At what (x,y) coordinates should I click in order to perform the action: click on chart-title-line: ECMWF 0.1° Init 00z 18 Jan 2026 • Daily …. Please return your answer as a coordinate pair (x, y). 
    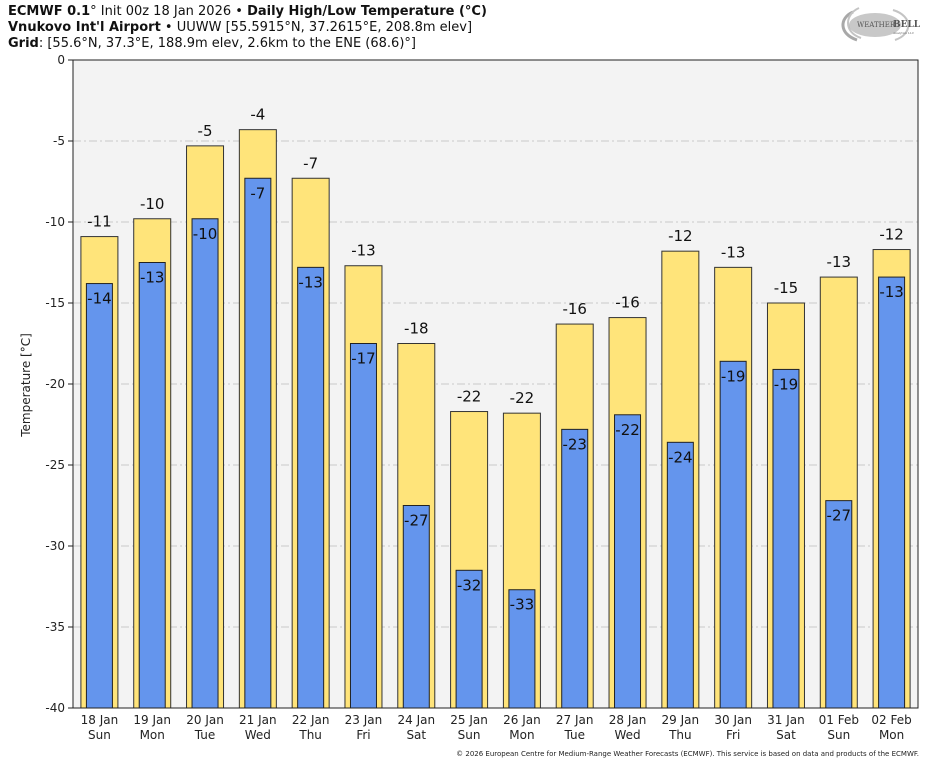
    Looking at the image, I should click on (247, 11).